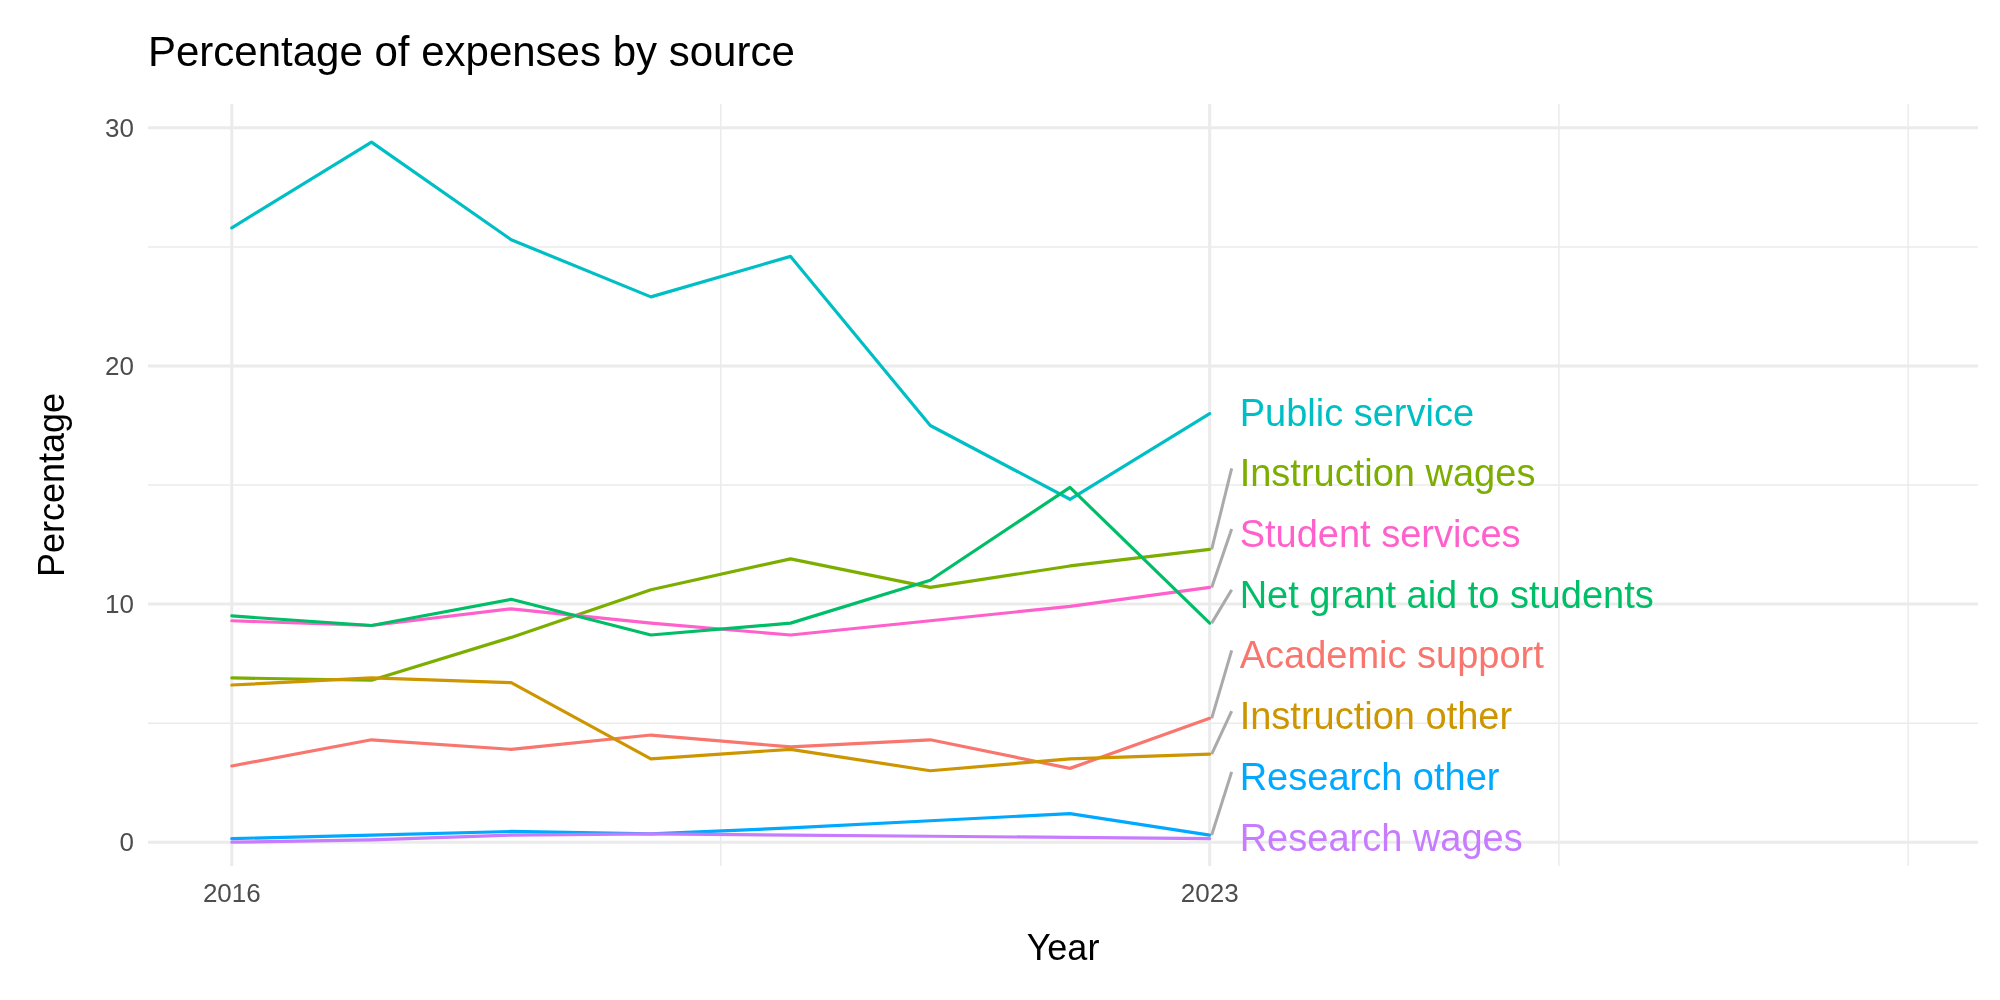 The image size is (2000, 1000). What do you see at coordinates (471, 51) in the screenshot?
I see `chart-title: Percentage of expenses by source` at bounding box center [471, 51].